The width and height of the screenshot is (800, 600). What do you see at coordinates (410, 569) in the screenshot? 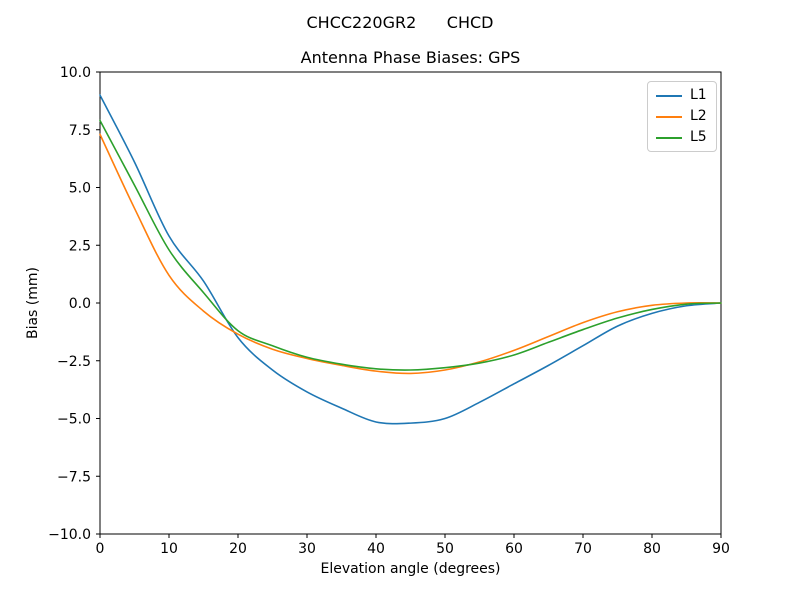
I see `x-axis-label: Elevation angle (degrees)` at bounding box center [410, 569].